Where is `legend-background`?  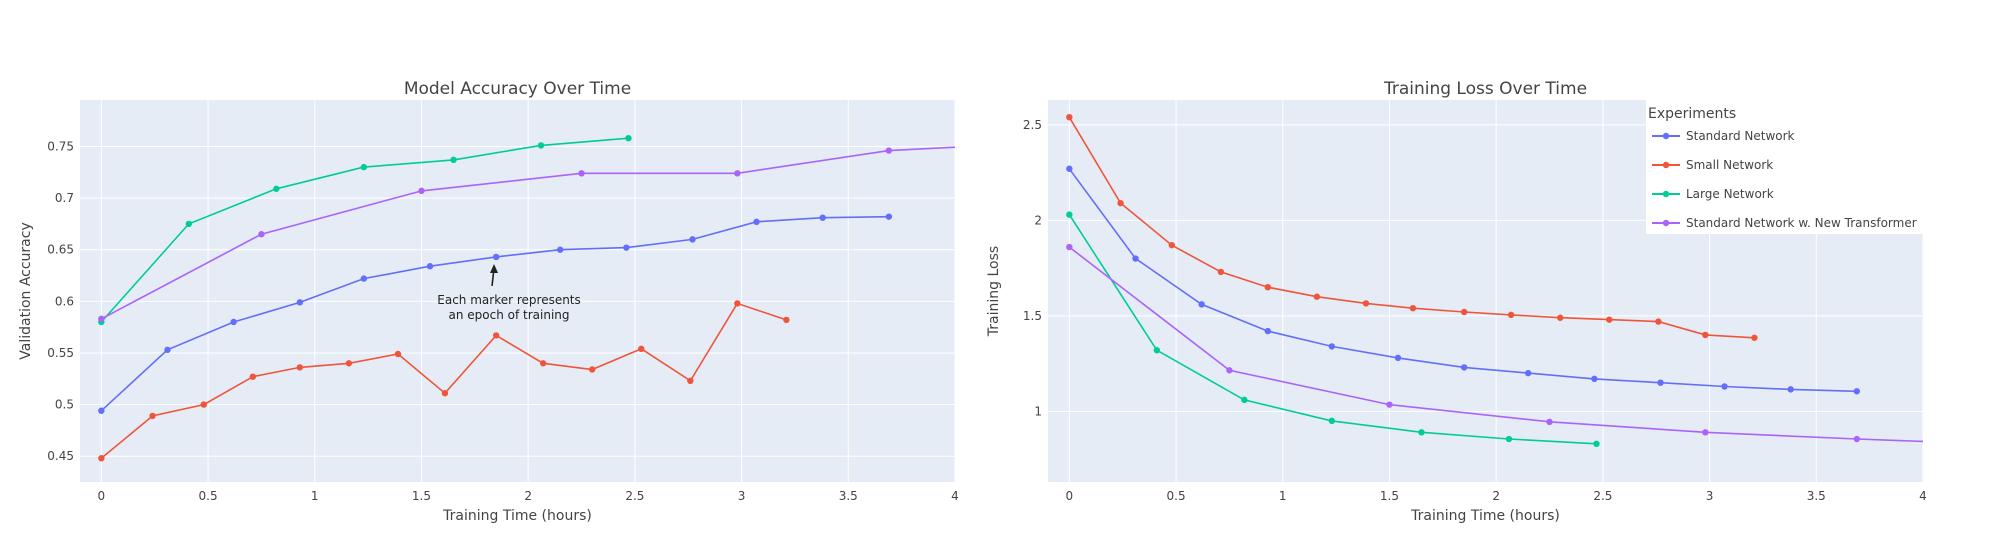
legend-background is located at coordinates (1785, 167).